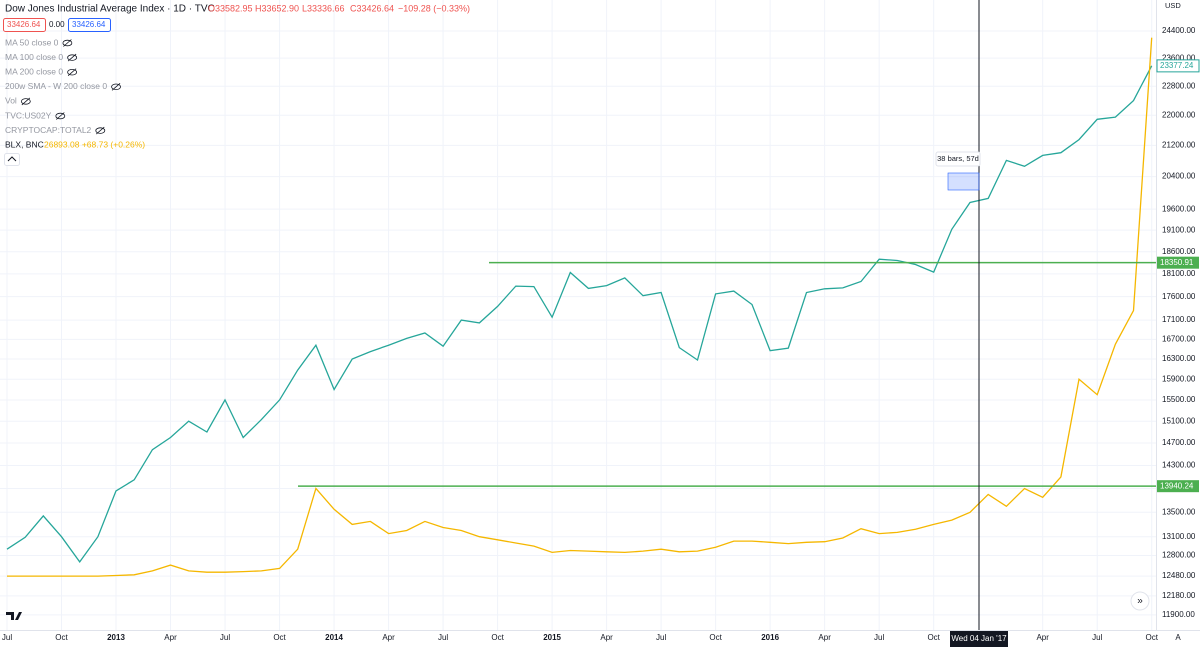 Image resolution: width=1200 pixels, height=647 pixels. I want to click on y-tick-label: 15900.00, so click(1179, 378).